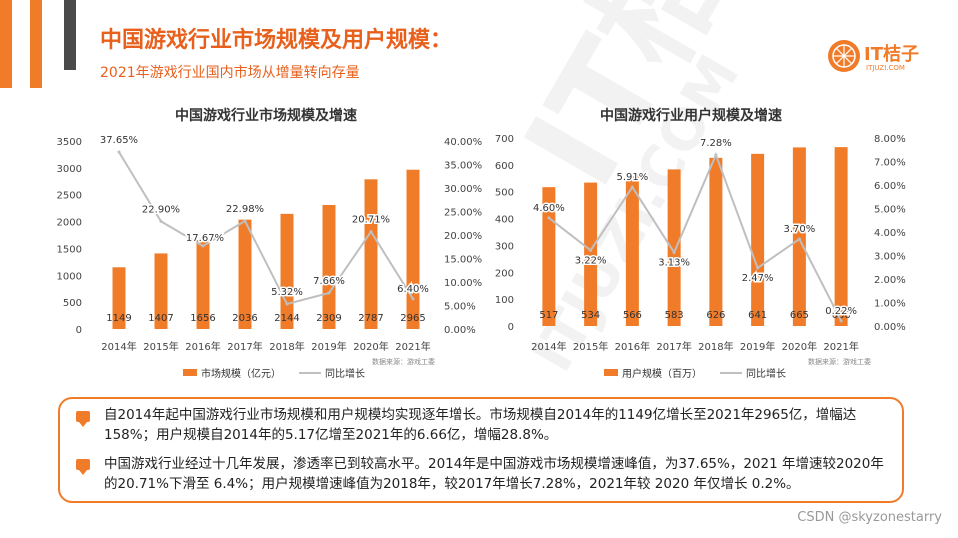  Describe the element at coordinates (890, 257) in the screenshot. I see `y2-tick-label: 3.00%` at that location.